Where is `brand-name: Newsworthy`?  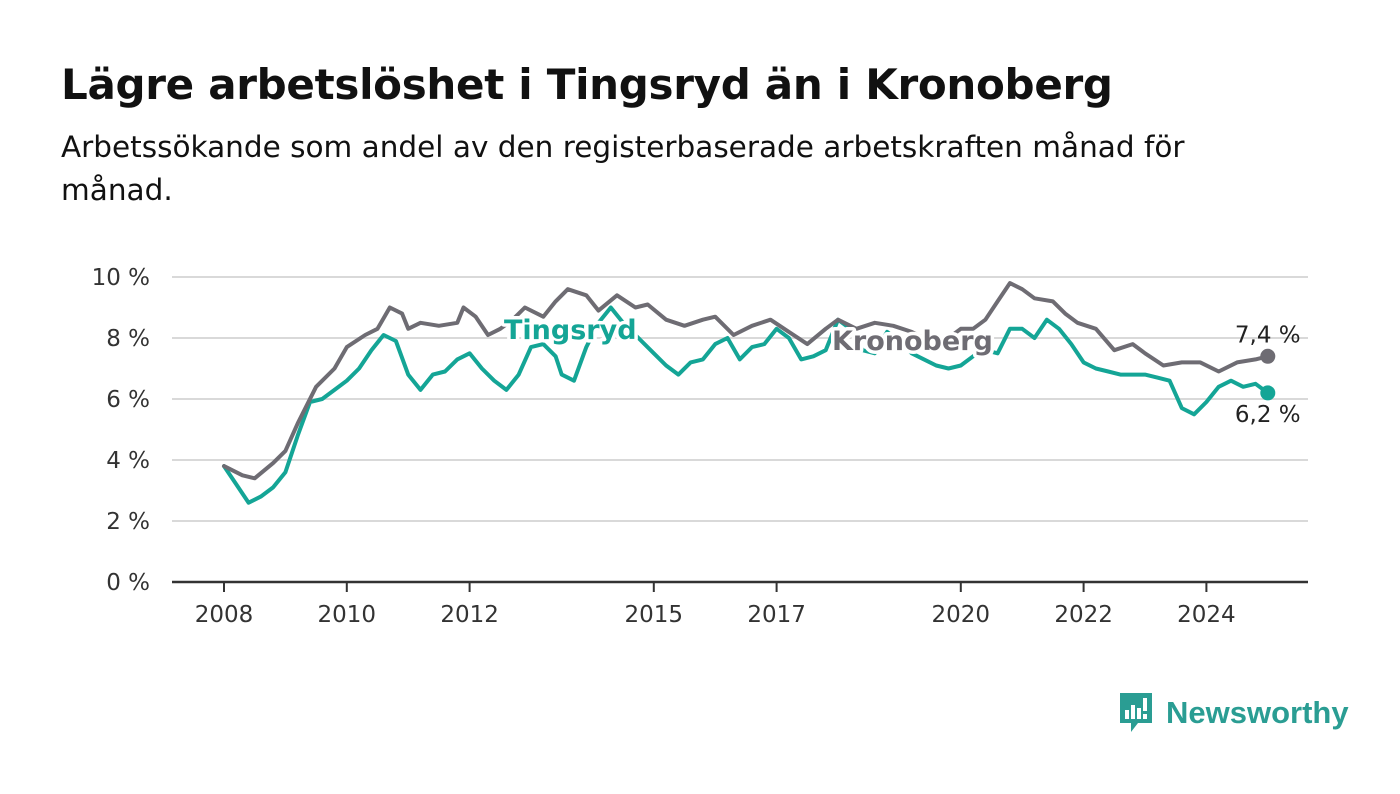 brand-name: Newsworthy is located at coordinates (1257, 712).